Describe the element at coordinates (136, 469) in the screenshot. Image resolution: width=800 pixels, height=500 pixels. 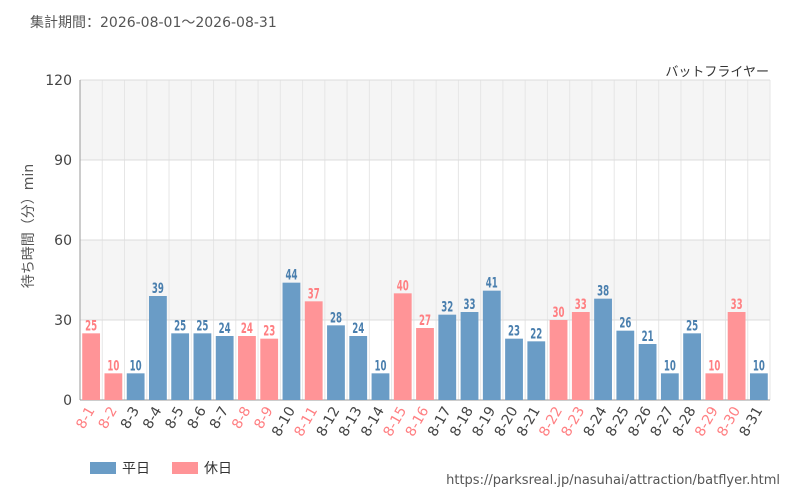
I see `legend-weekday-label: 平日` at that location.